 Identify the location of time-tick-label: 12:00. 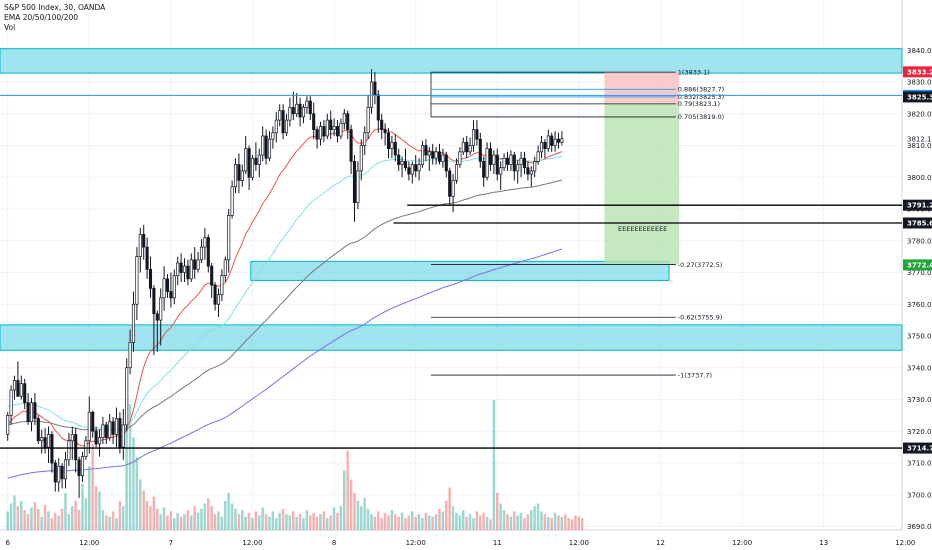
(252, 543).